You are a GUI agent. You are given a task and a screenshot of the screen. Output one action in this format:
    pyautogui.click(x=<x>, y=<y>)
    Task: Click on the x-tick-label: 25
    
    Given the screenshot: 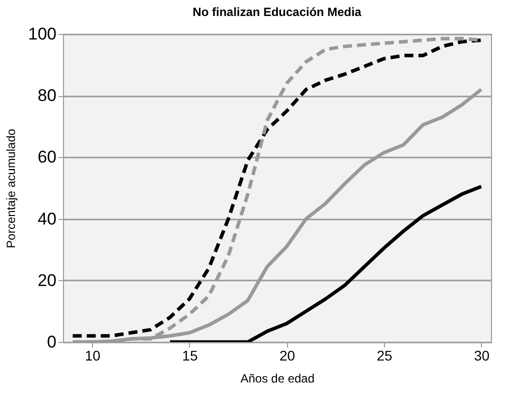 What is the action you would take?
    pyautogui.click(x=384, y=356)
    